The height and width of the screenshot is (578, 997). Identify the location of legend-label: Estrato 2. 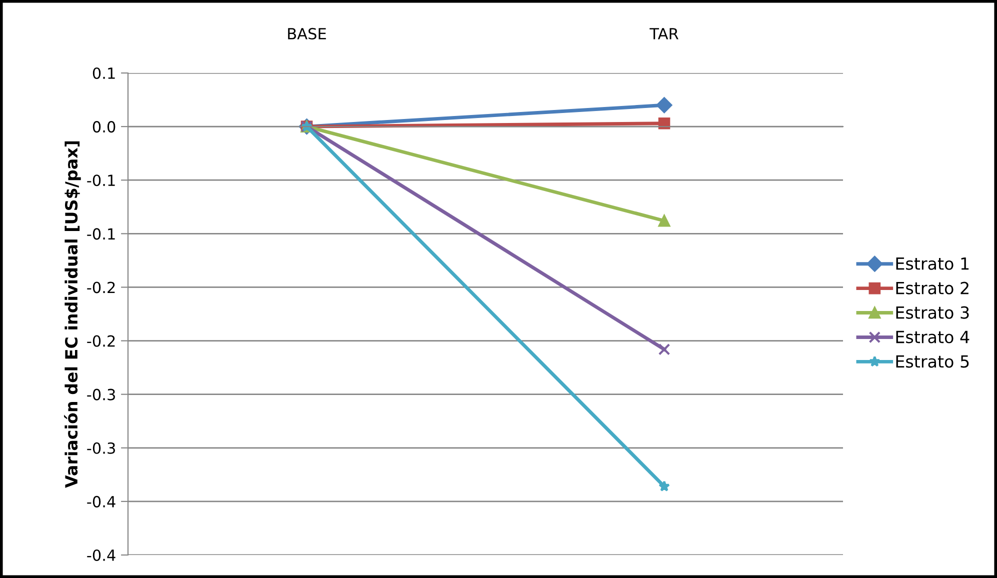
(932, 288).